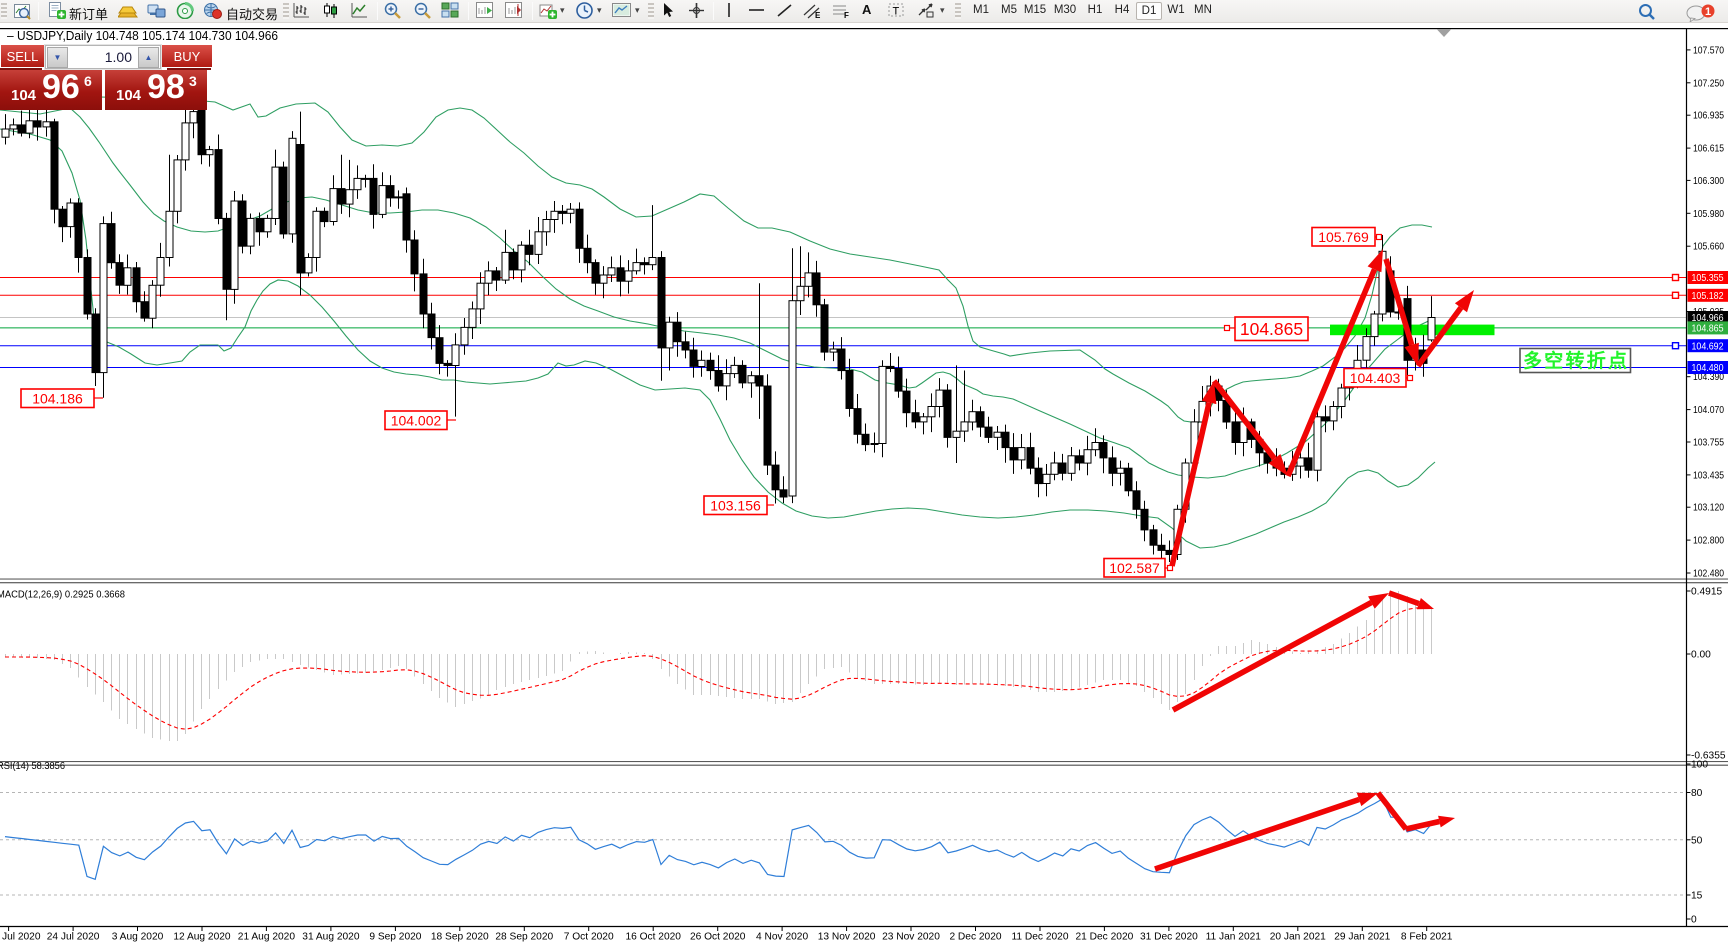  I want to click on svg-text: 104.070, so click(1708, 410).